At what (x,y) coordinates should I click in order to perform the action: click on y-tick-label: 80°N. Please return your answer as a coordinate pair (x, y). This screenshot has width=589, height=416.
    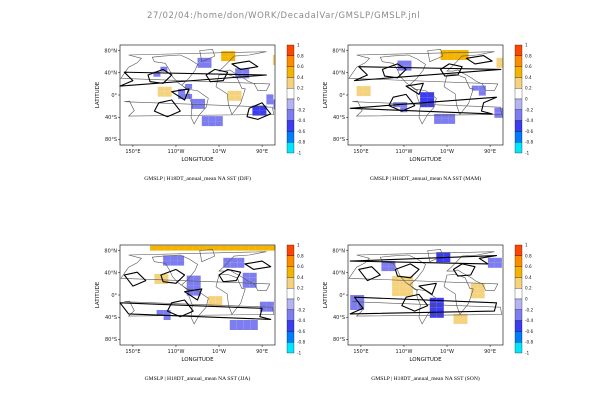
    Looking at the image, I should click on (338, 51).